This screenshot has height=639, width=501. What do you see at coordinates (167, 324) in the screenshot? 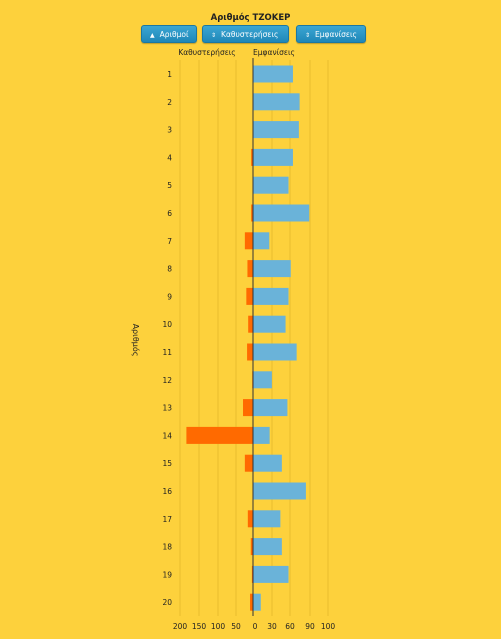
I see `category-label: 10` at bounding box center [167, 324].